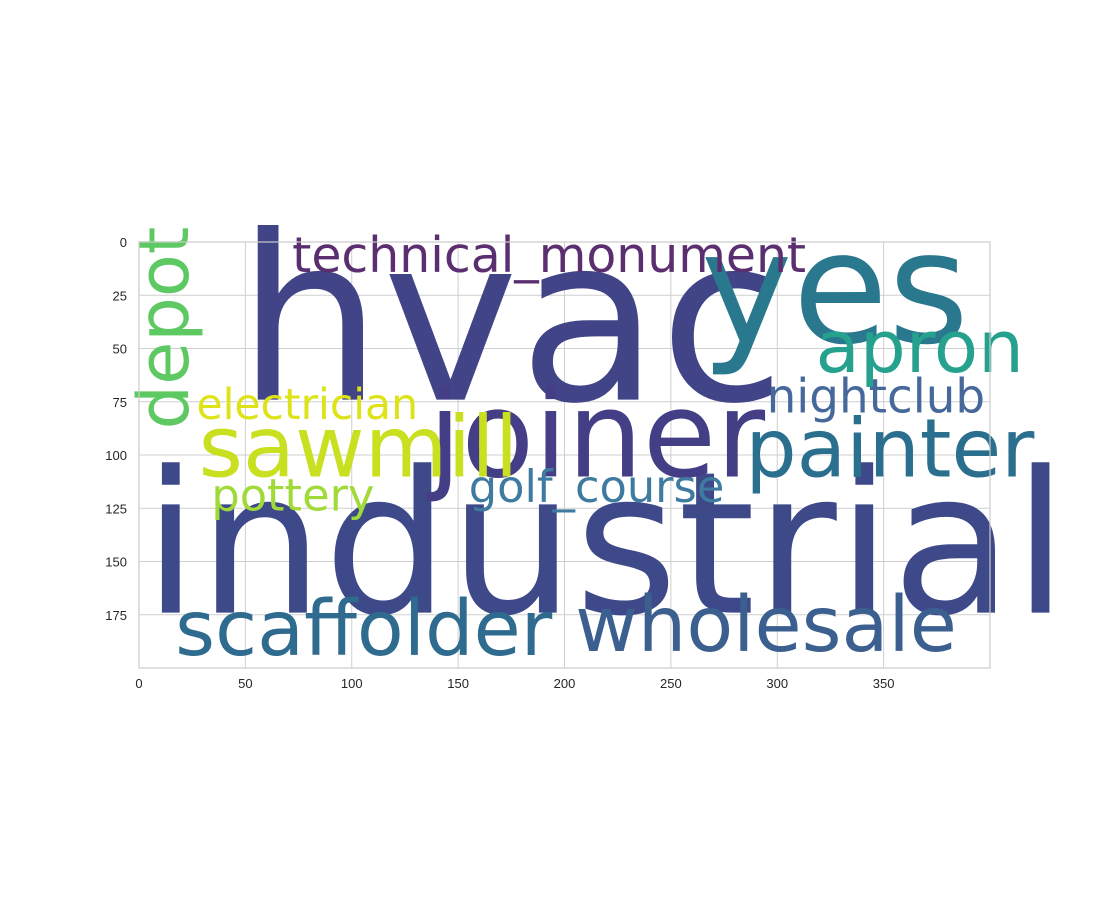  Describe the element at coordinates (364, 629) in the screenshot. I see `word-scaffolder: scaffolder` at that location.